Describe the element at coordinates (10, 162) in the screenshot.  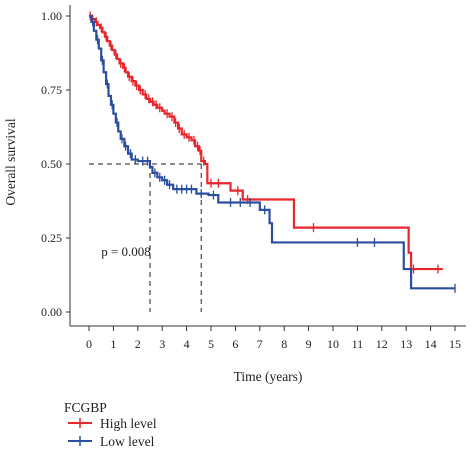
I see `y-axis-title: Overall survival` at that location.